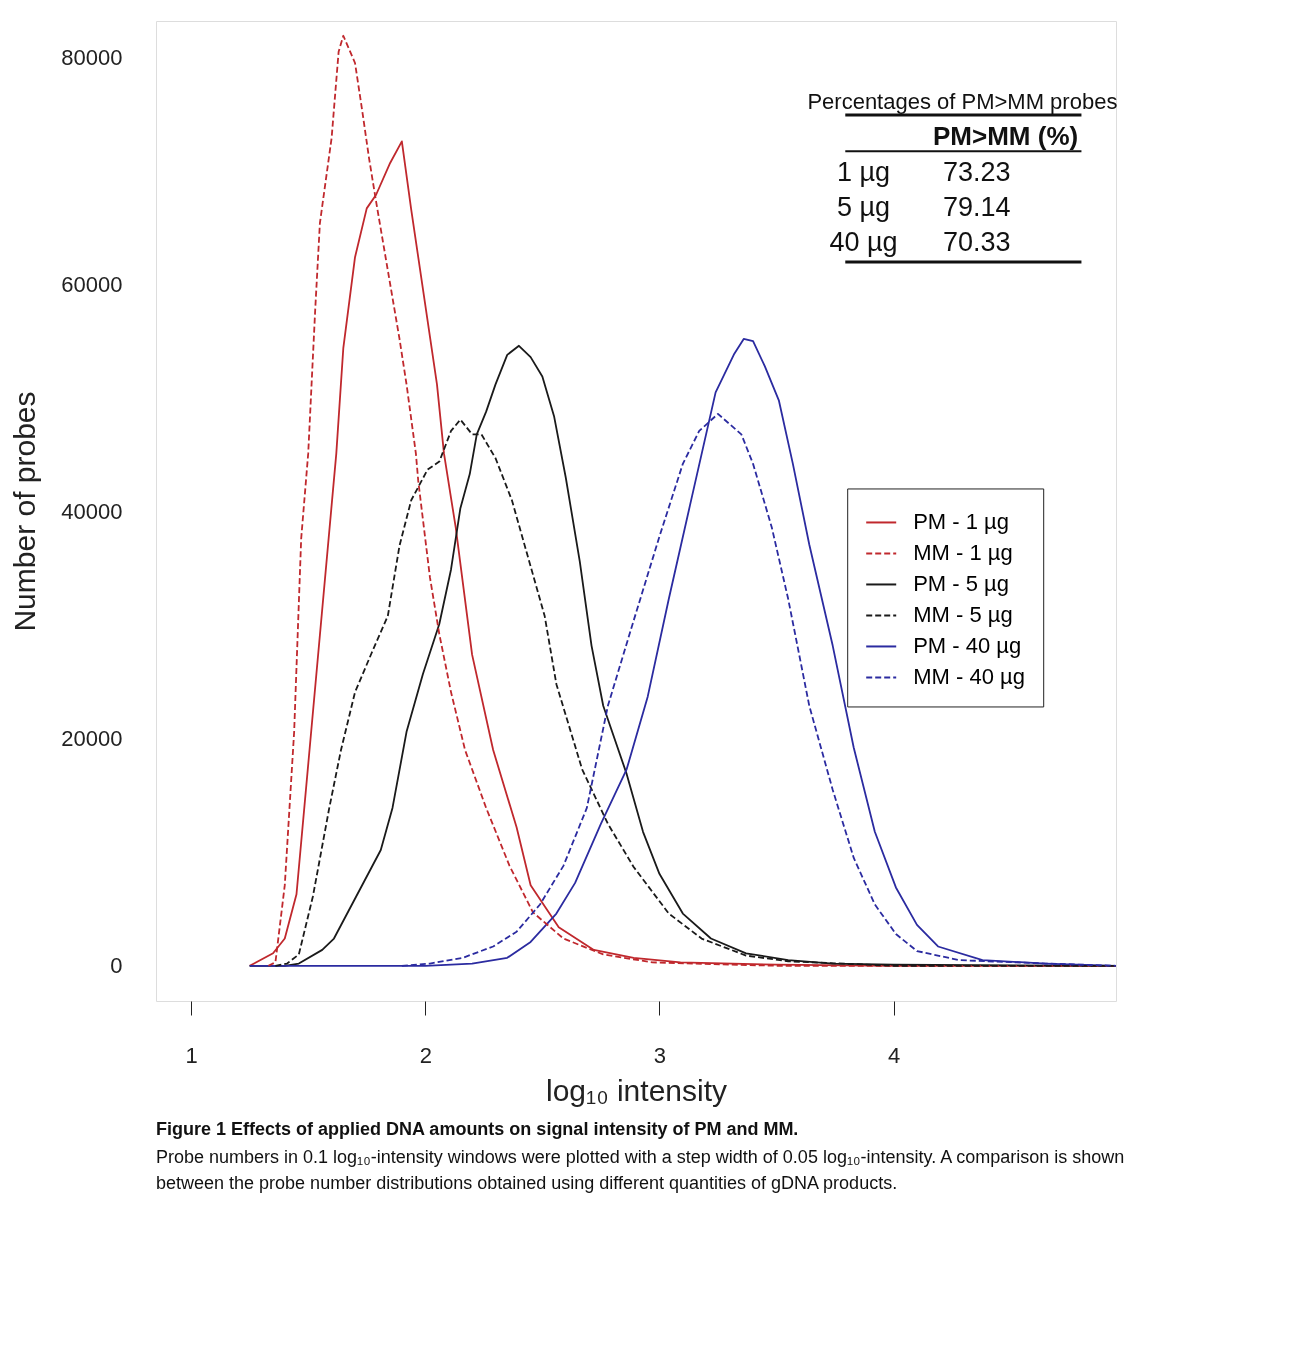  What do you see at coordinates (962, 102) in the screenshot?
I see `annotation: Percentages of PM>MM probes` at bounding box center [962, 102].